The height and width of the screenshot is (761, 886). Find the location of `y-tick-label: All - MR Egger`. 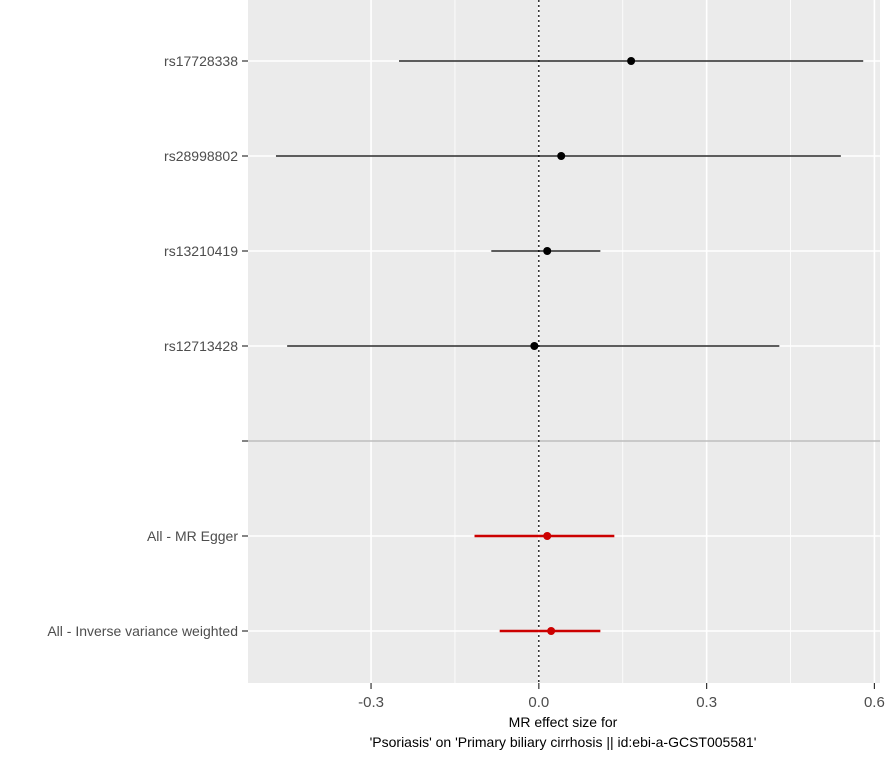

y-tick-label: All - MR Egger is located at coordinates (192, 536).